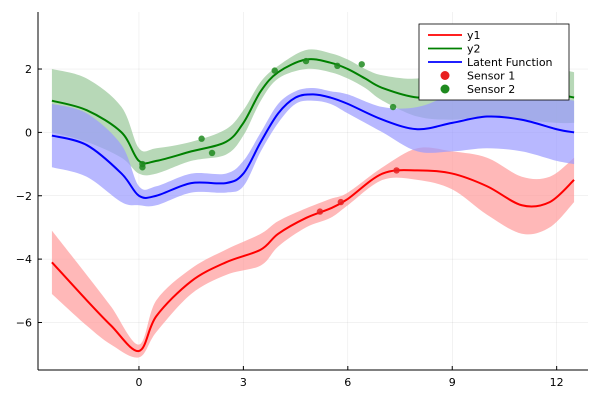 The height and width of the screenshot is (400, 600). What do you see at coordinates (347, 382) in the screenshot?
I see `x-tick-label: 6` at bounding box center [347, 382].